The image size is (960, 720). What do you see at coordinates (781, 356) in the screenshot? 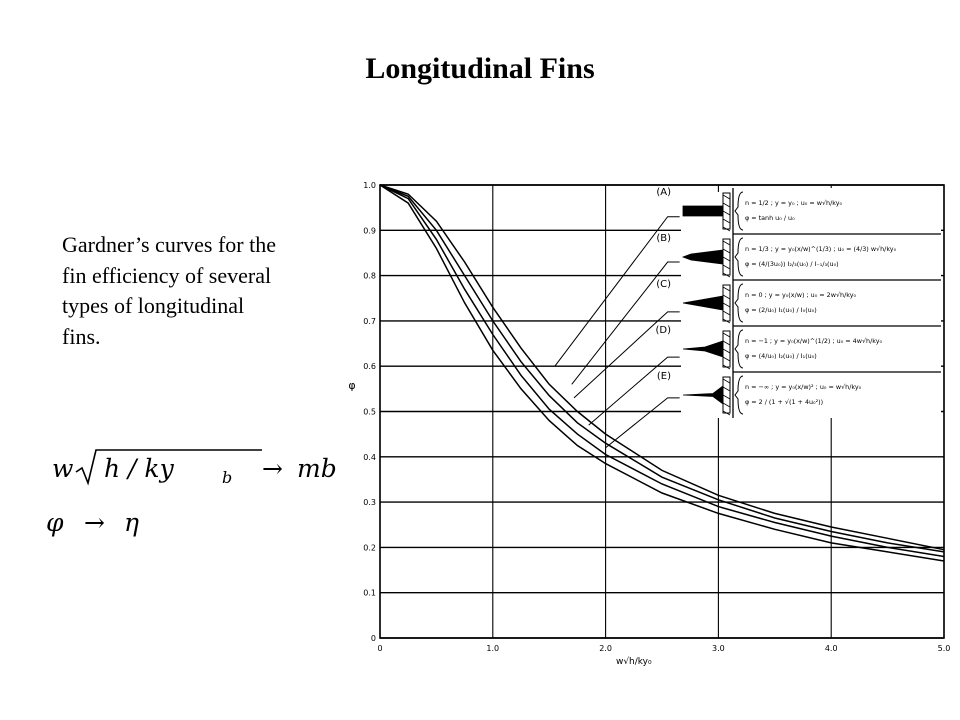
I see `legend-formula-line: φ = (4/u₀) I₂(u₀) / I₁(u₀)` at bounding box center [781, 356].